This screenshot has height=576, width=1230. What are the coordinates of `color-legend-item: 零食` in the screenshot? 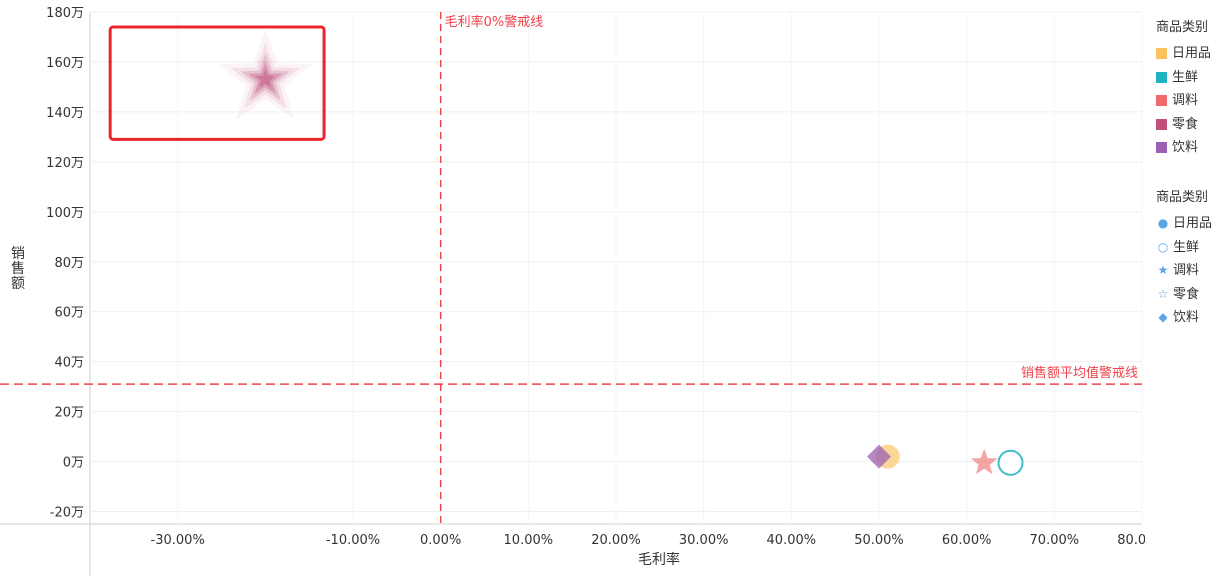 It's located at (1183, 125).